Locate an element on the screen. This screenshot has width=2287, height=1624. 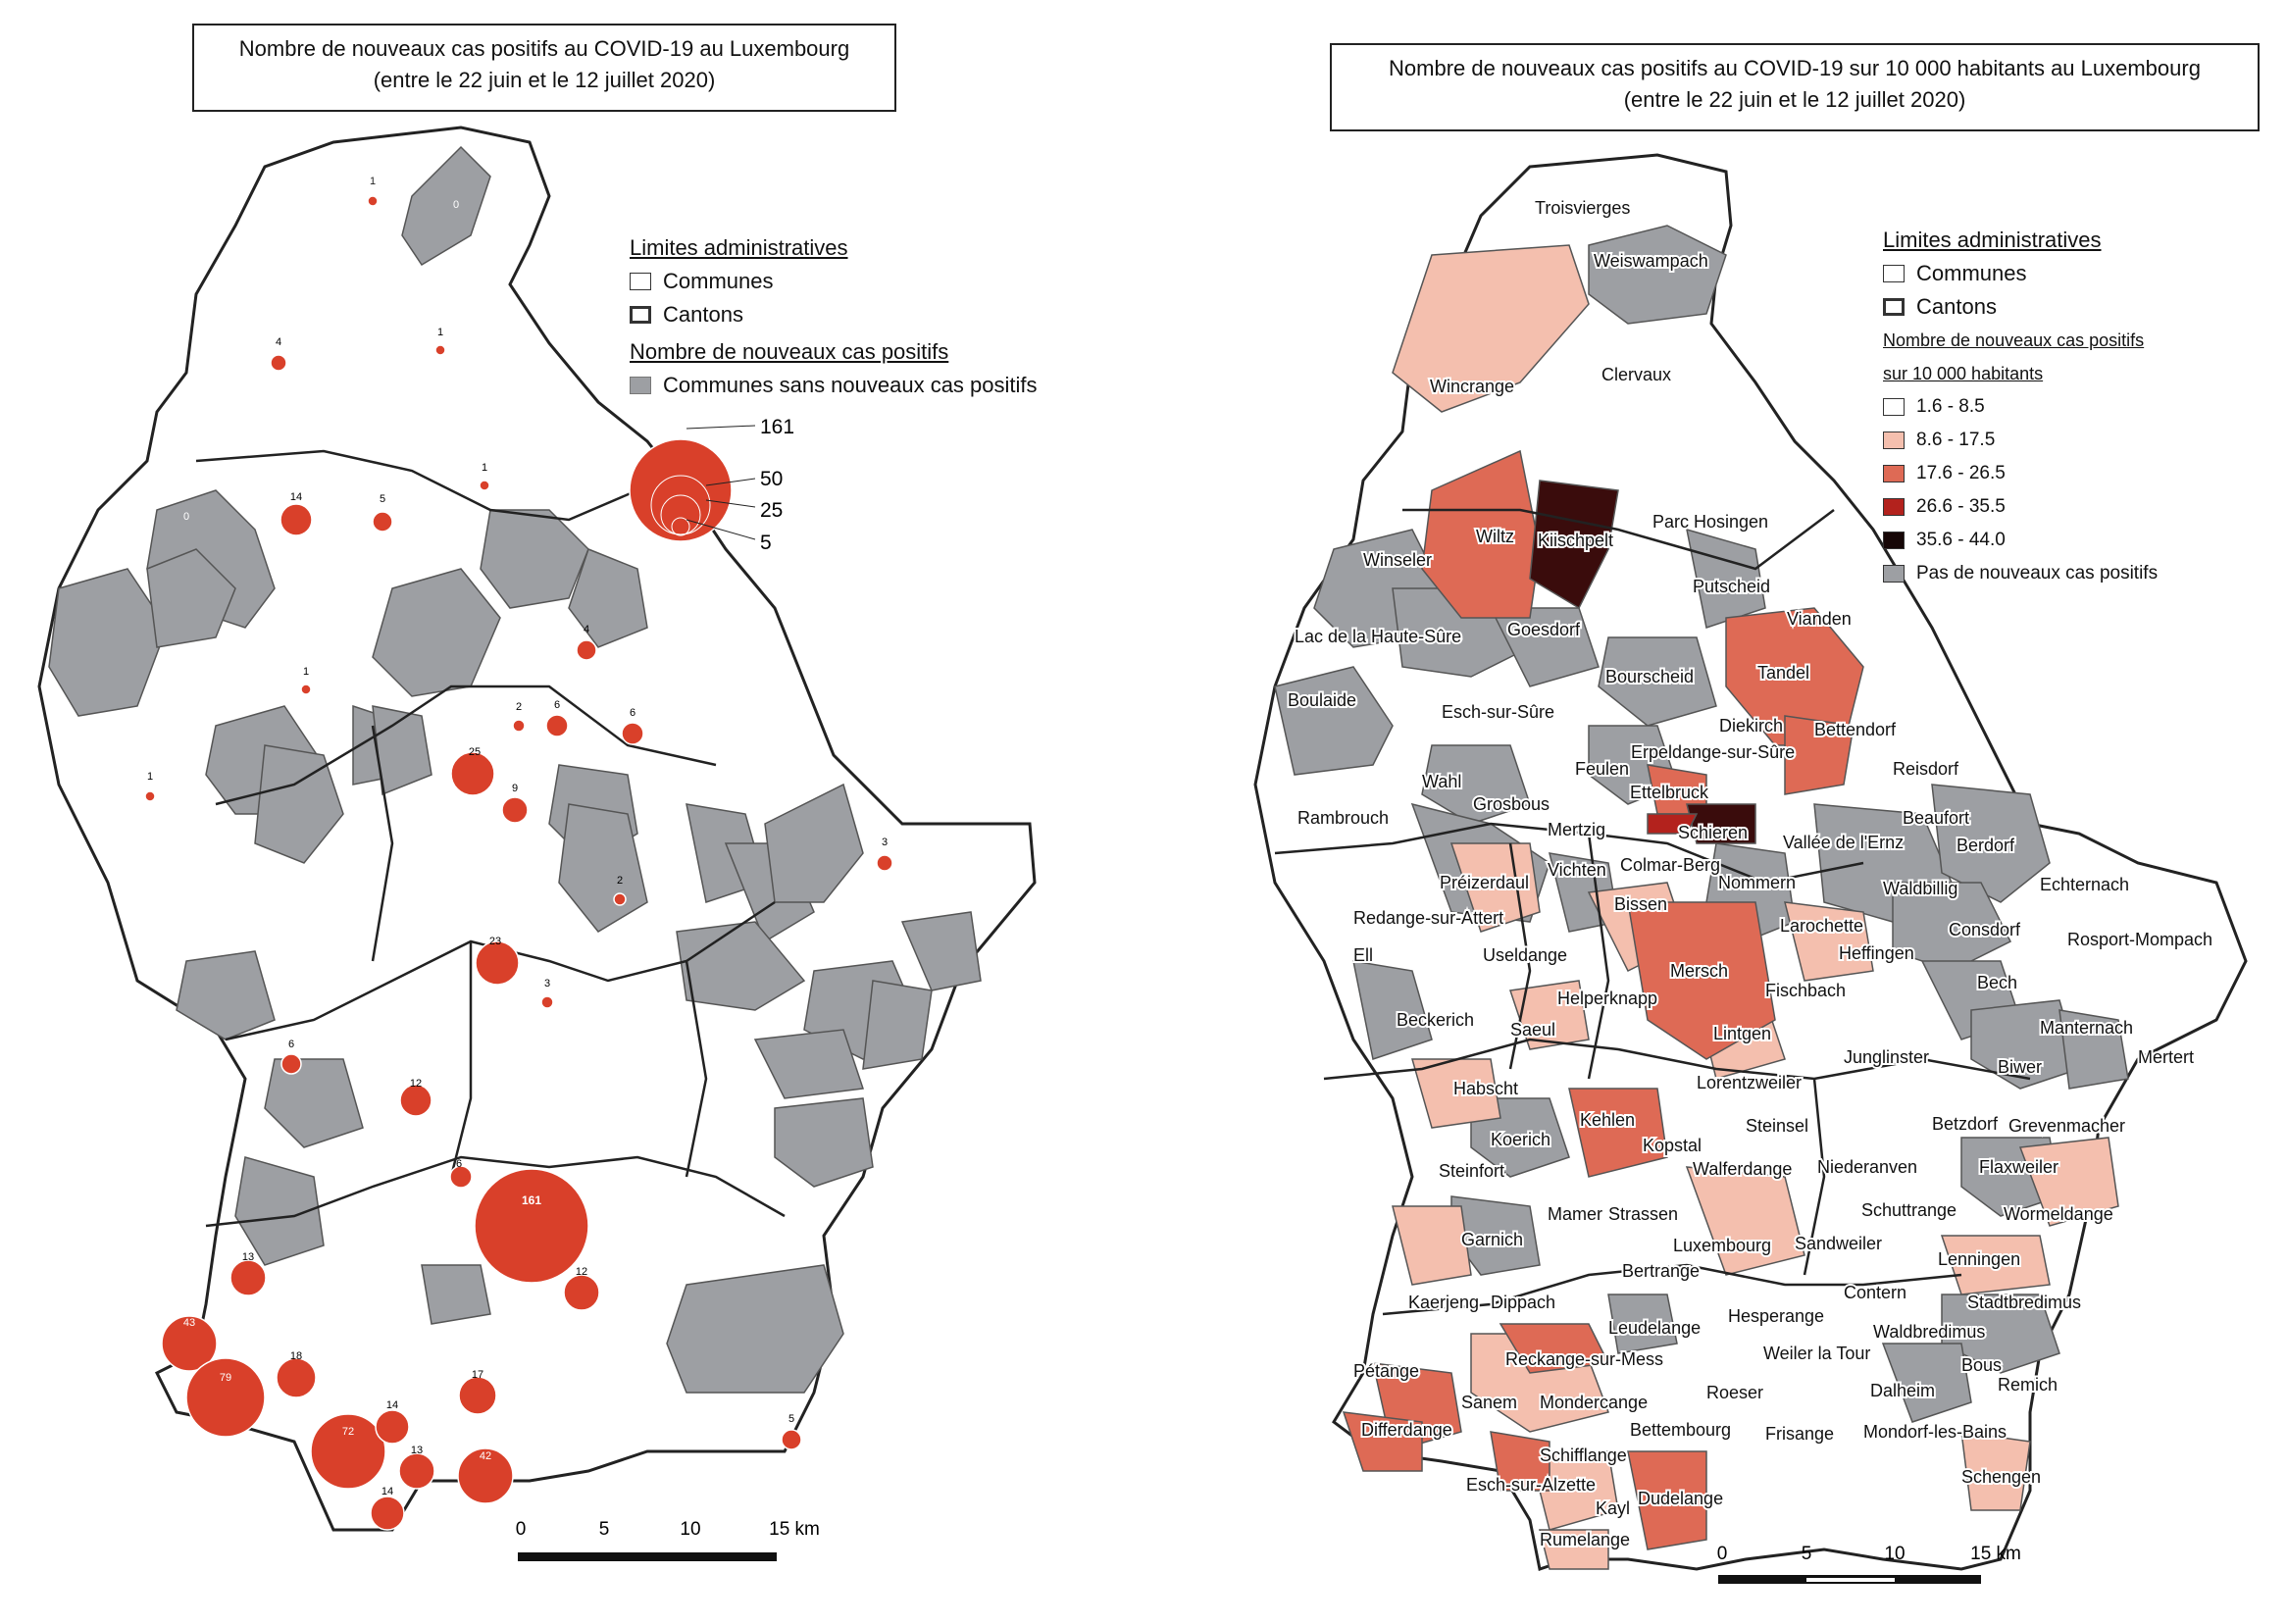
commune-label: Vallée de l'Ernz is located at coordinates (1843, 842).